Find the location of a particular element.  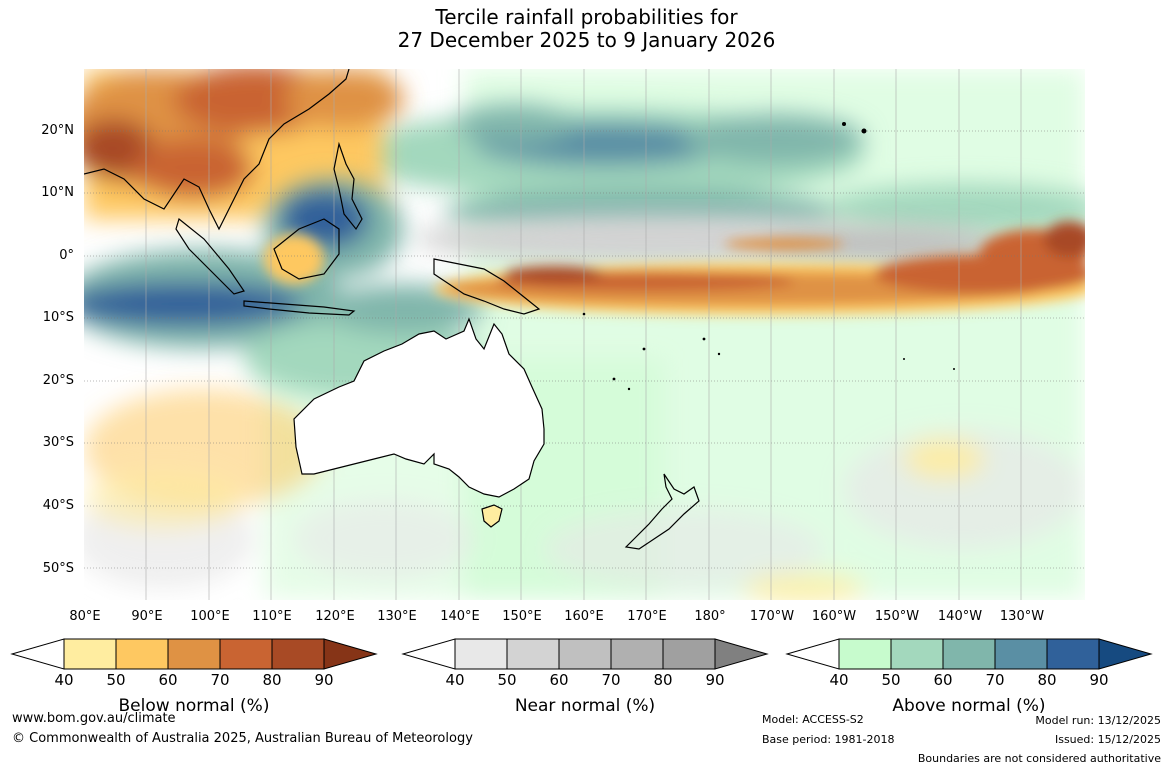

near-normal-equatorial-band is located at coordinates (709, 239).